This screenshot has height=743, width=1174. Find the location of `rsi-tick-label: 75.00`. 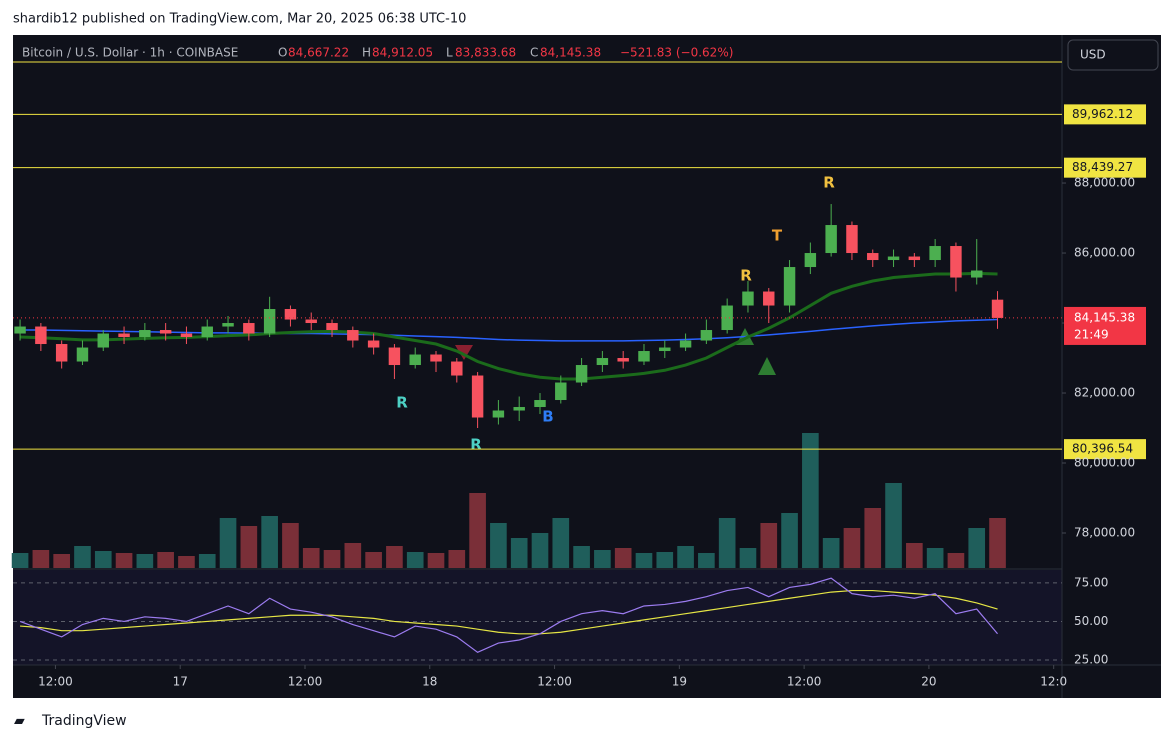

rsi-tick-label: 75.00 is located at coordinates (1091, 582).